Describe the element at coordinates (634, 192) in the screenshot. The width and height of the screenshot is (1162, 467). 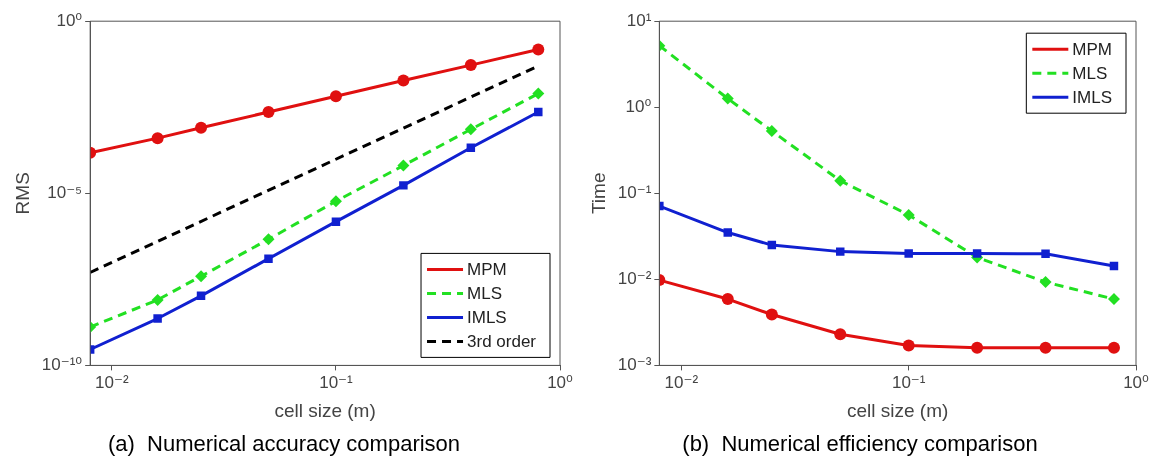
I see `y-tick-label: 10⁻¹` at that location.